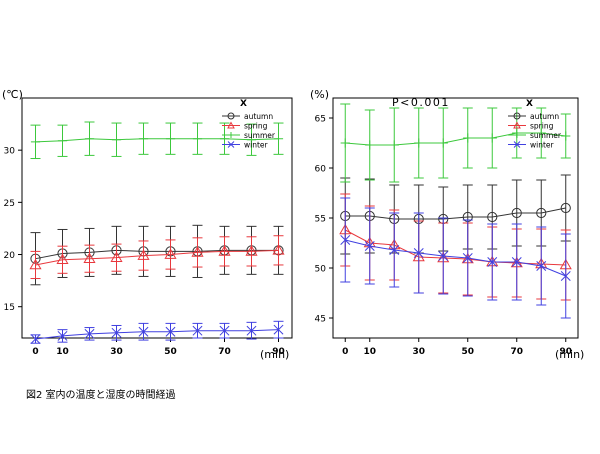 The height and width of the screenshot is (454, 600). I want to click on panel-1-y-tick-label: 15, so click(9, 308).